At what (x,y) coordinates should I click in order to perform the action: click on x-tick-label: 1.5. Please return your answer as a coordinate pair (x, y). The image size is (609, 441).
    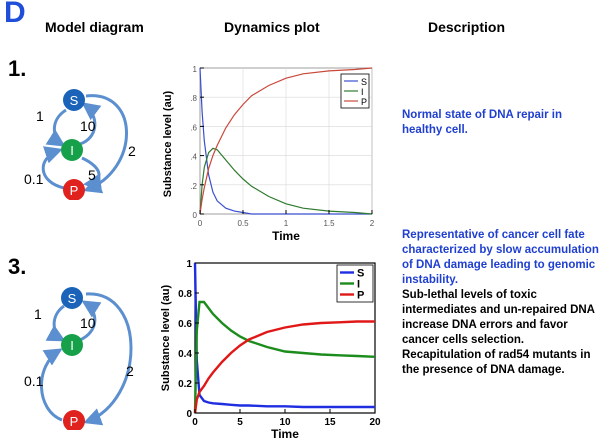
    Looking at the image, I should click on (329, 223).